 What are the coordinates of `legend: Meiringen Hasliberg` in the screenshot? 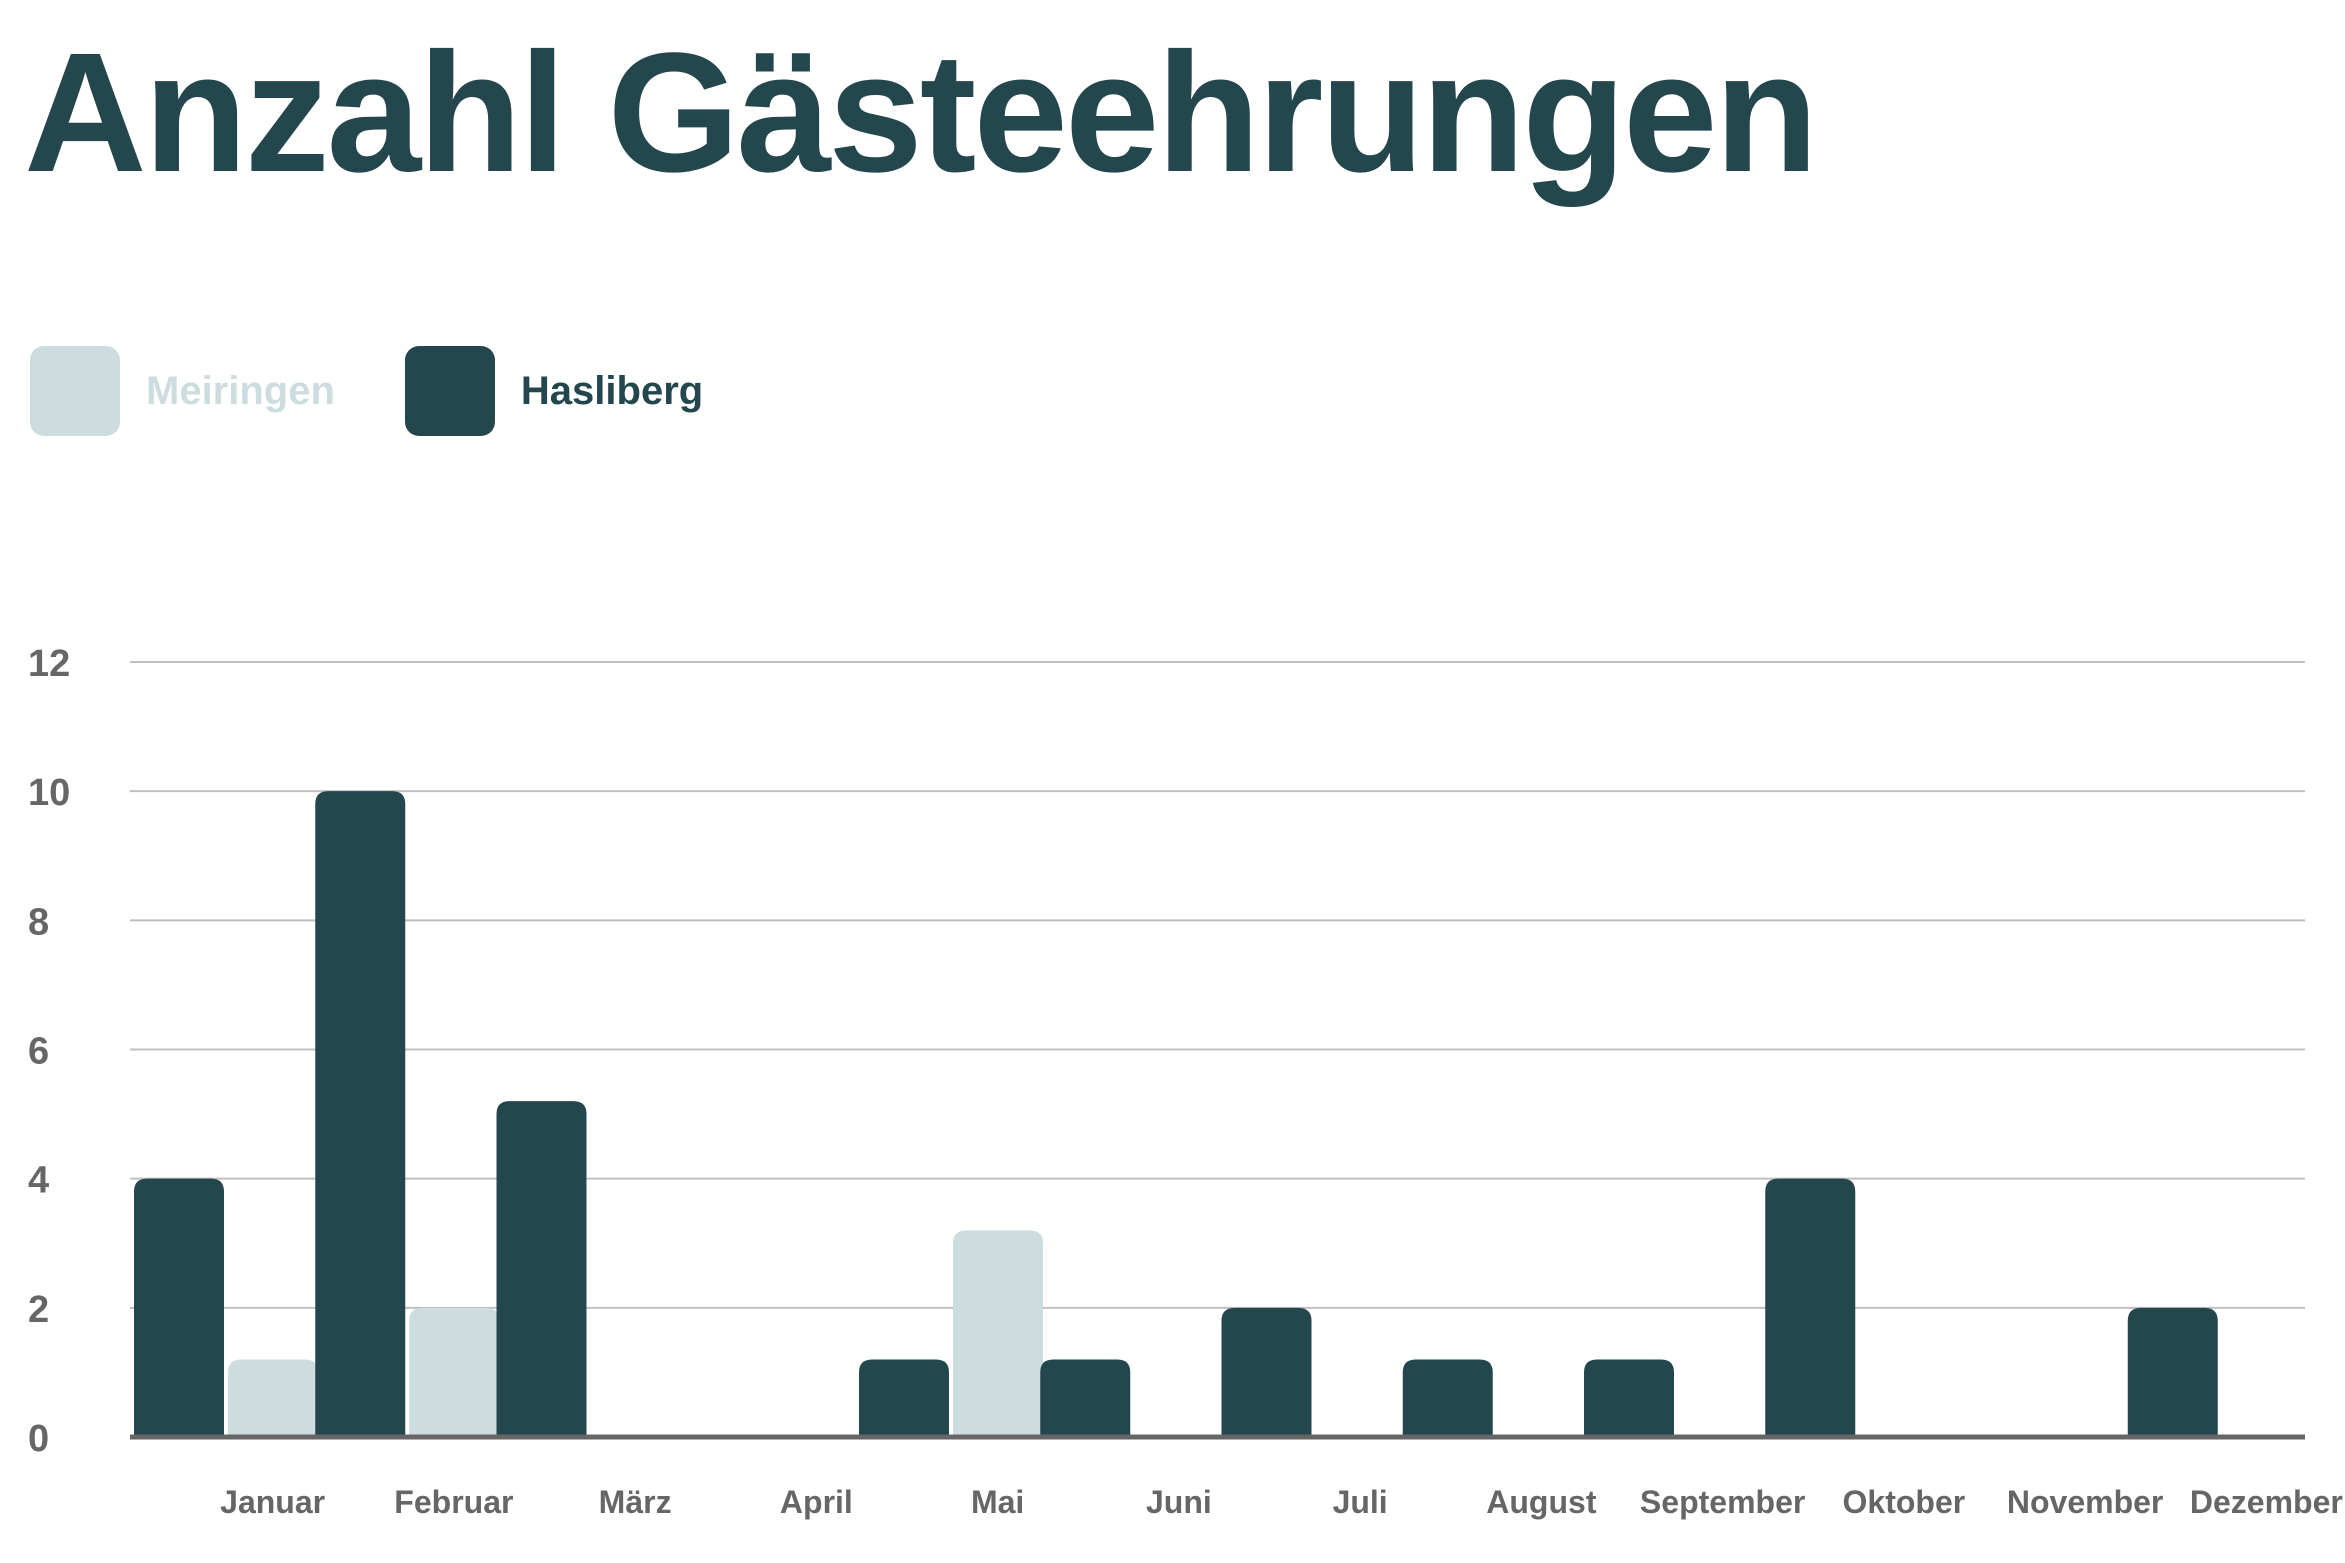 It's located at (401, 391).